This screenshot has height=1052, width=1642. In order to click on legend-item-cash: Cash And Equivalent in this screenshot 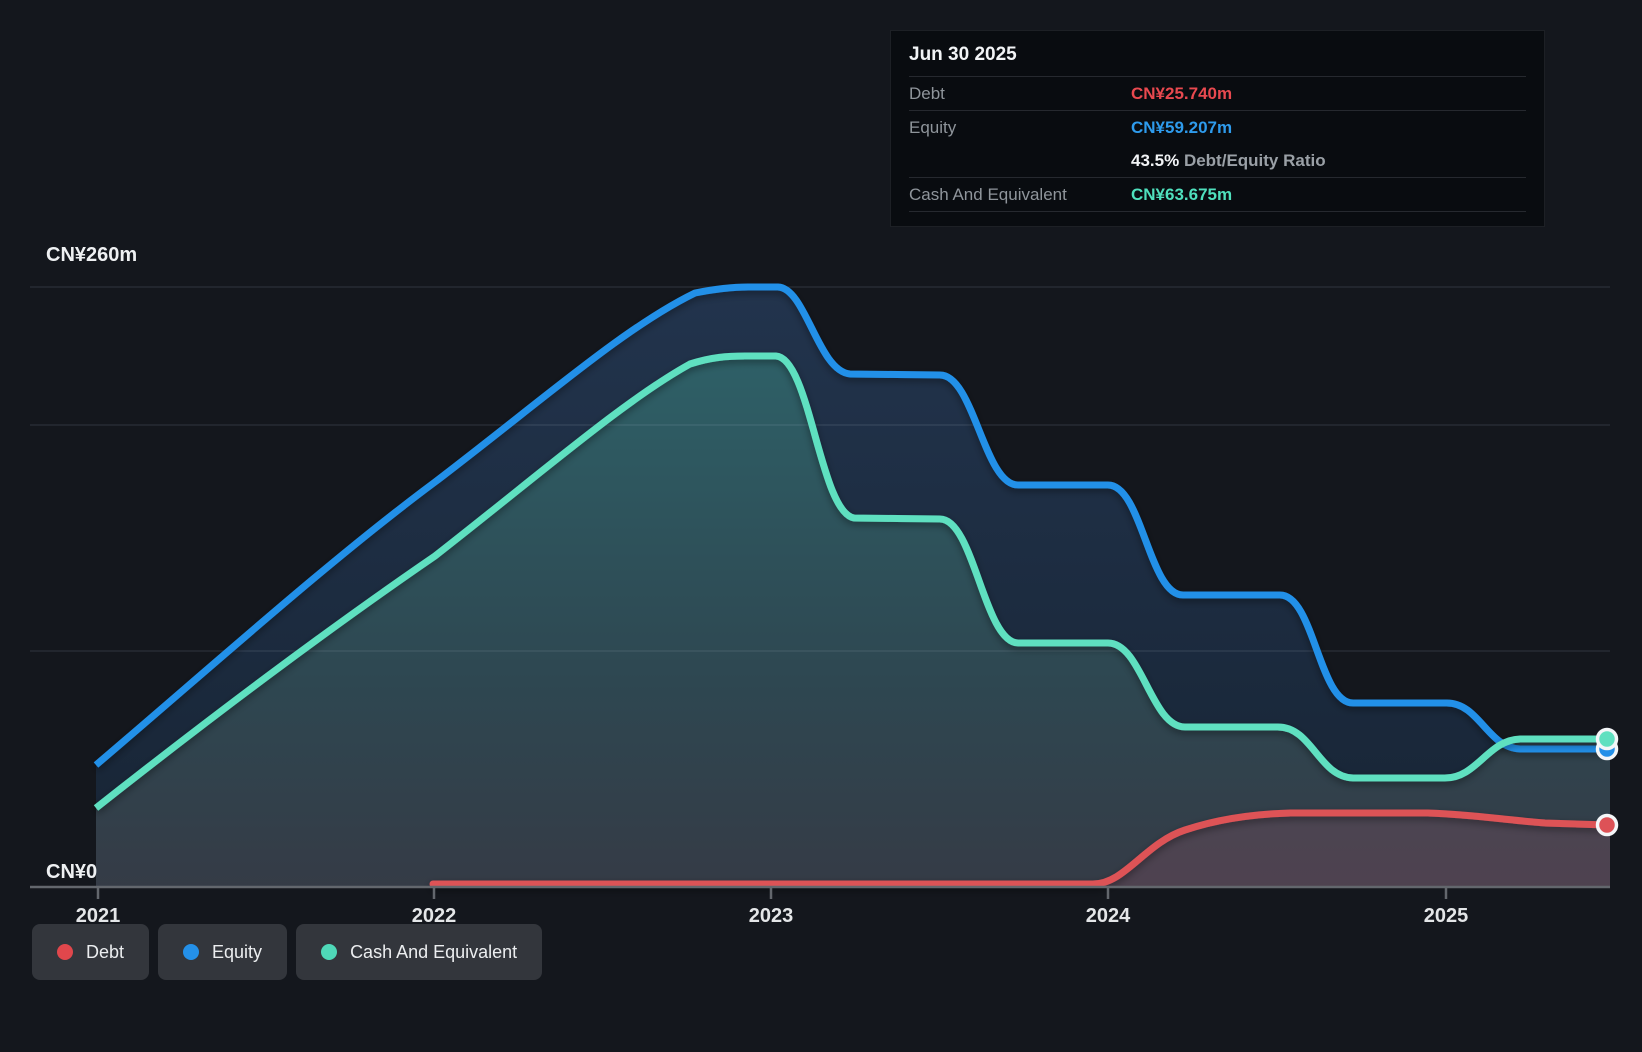, I will do `click(419, 952)`.